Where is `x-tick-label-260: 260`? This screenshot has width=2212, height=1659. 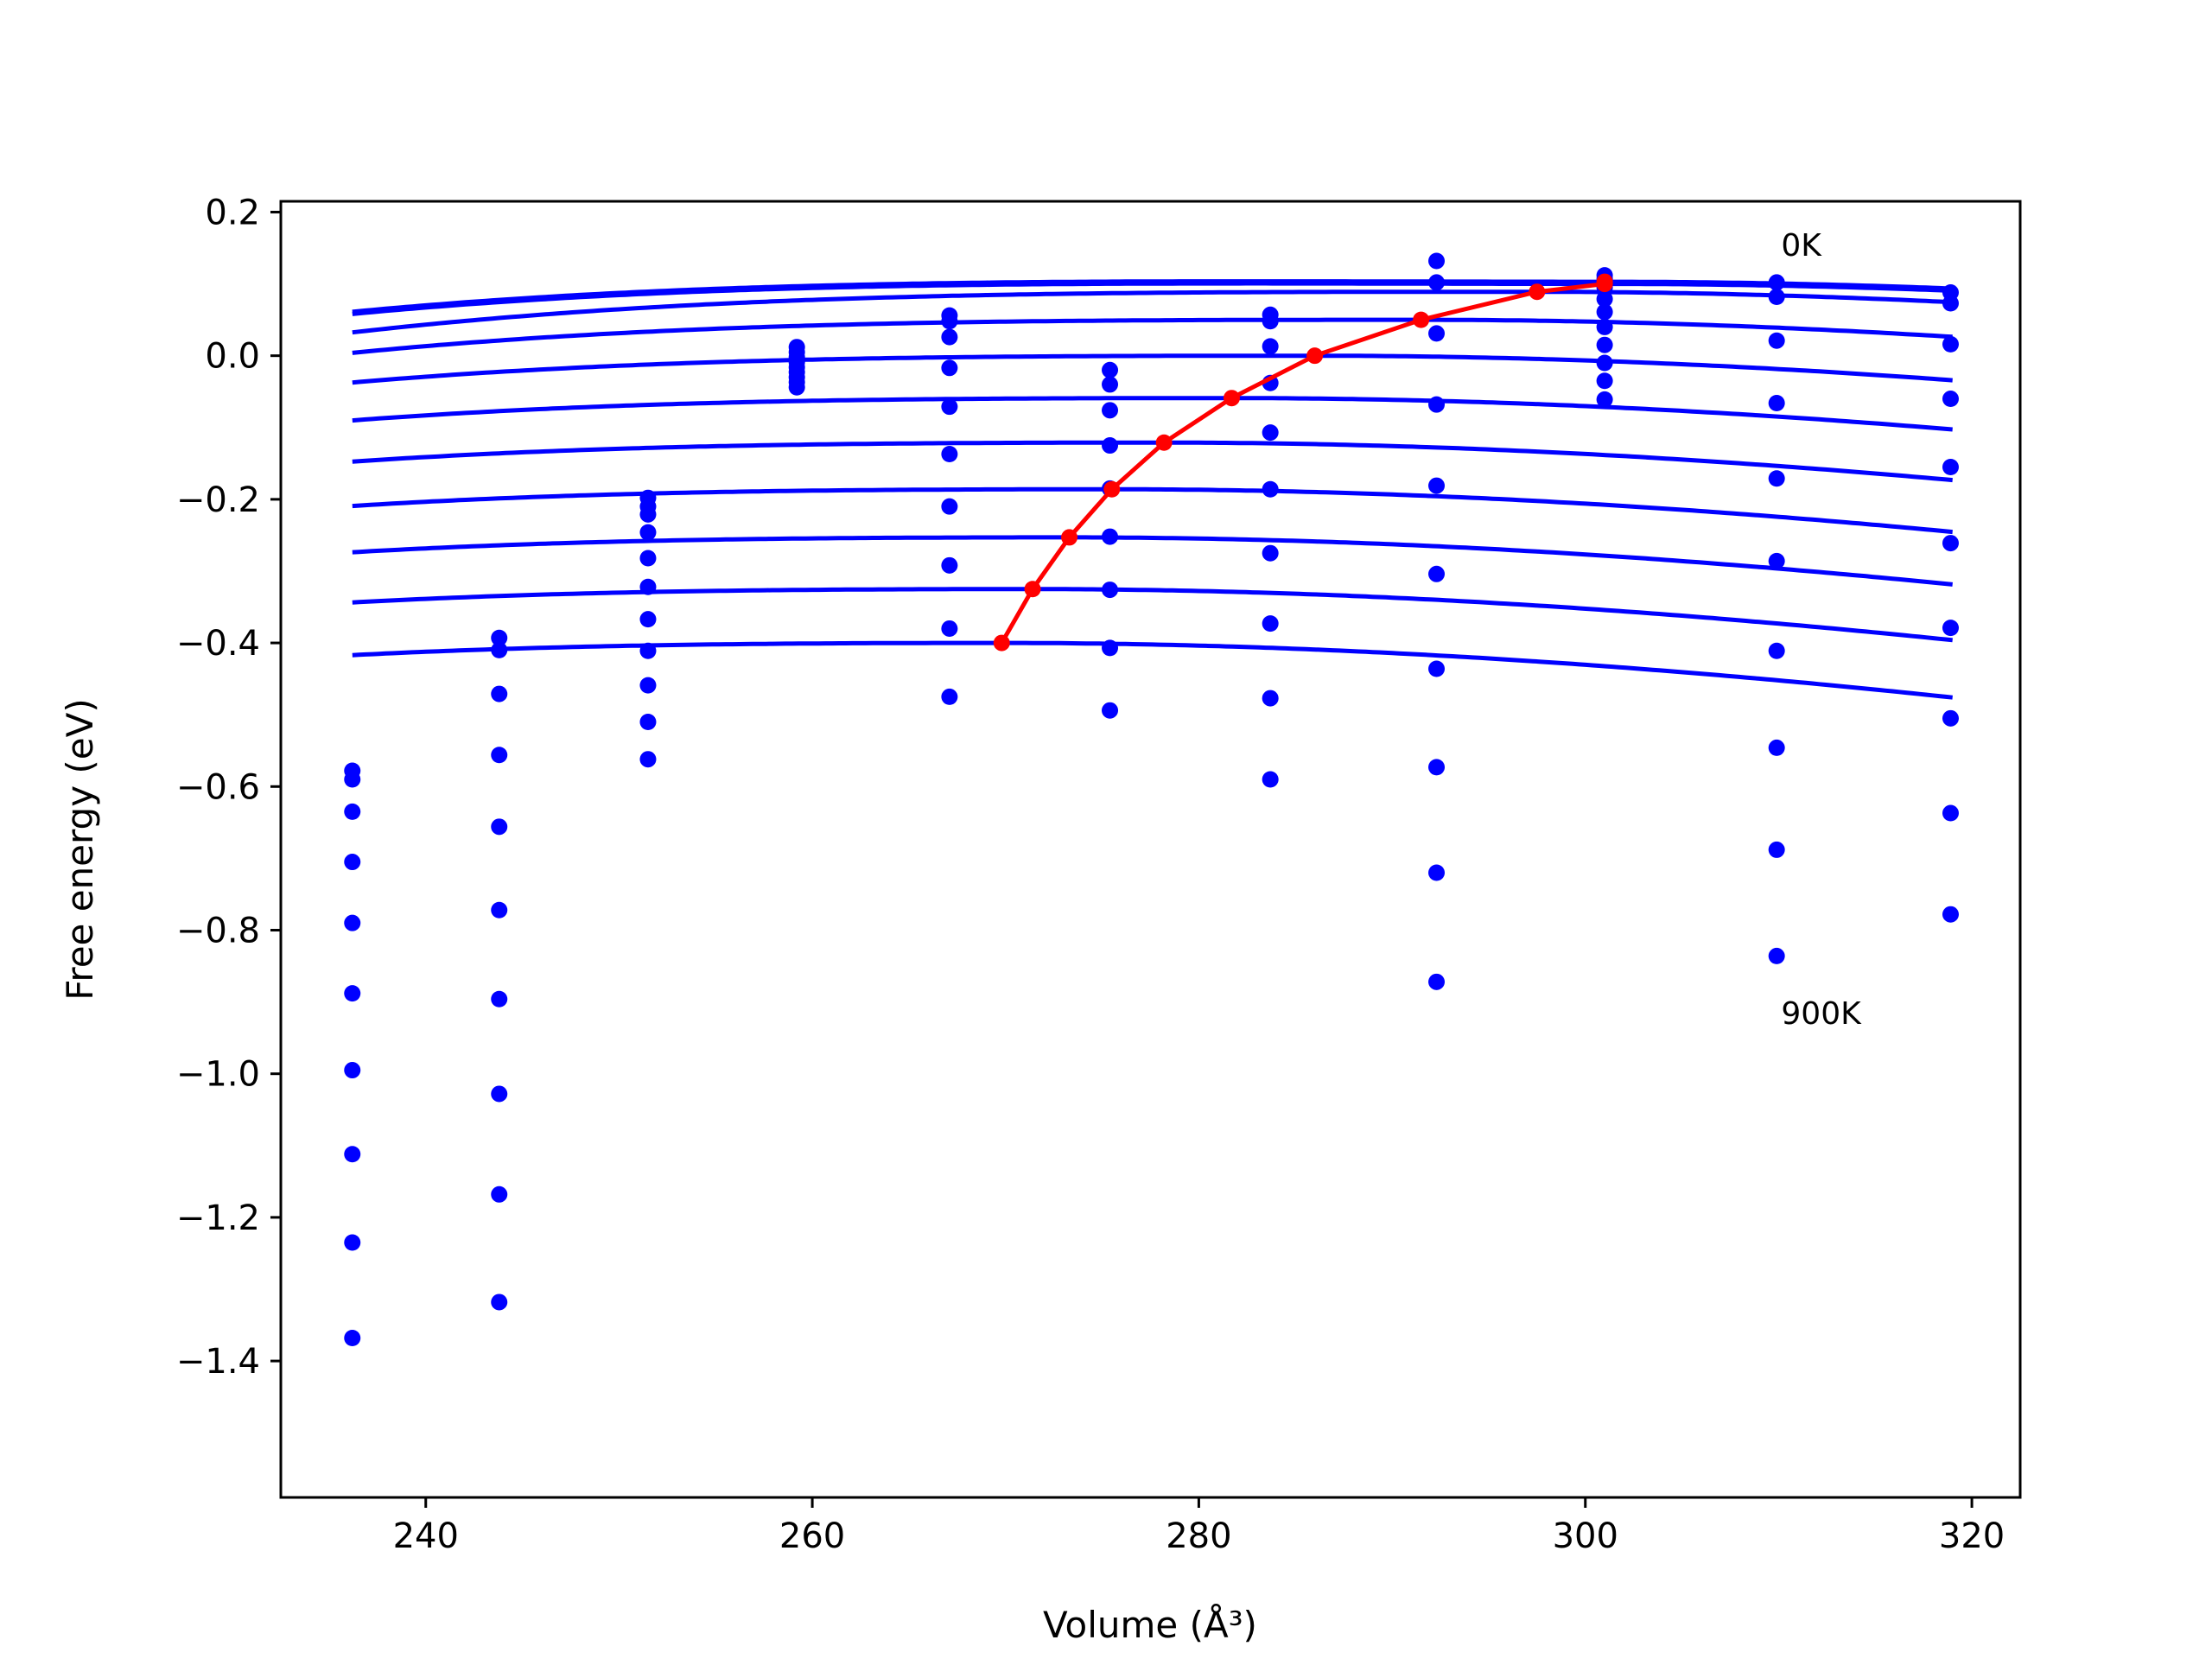
x-tick-label-260: 260 is located at coordinates (812, 1536).